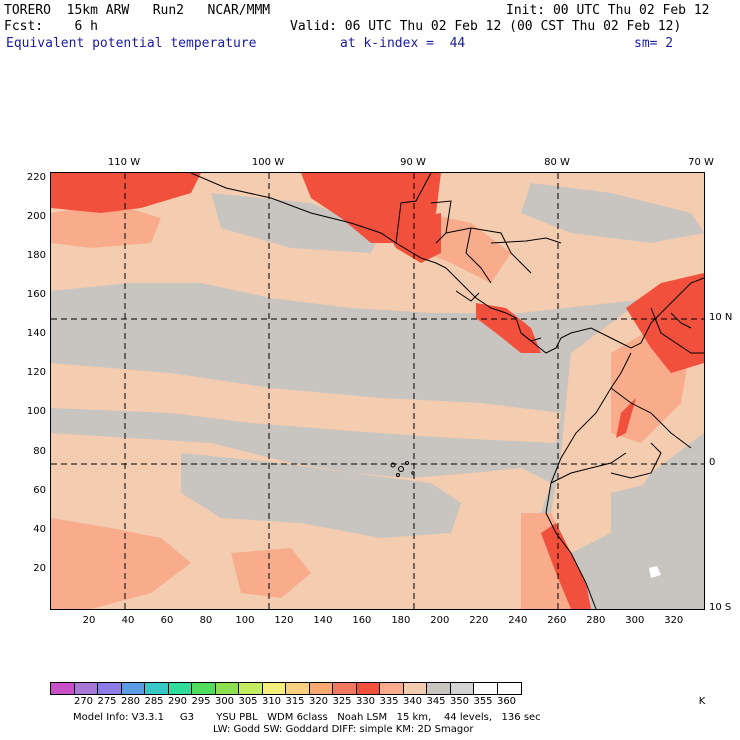 This screenshot has height=740, width=740. What do you see at coordinates (306, 403) in the screenshot?
I see `field-band-mid` at bounding box center [306, 403].